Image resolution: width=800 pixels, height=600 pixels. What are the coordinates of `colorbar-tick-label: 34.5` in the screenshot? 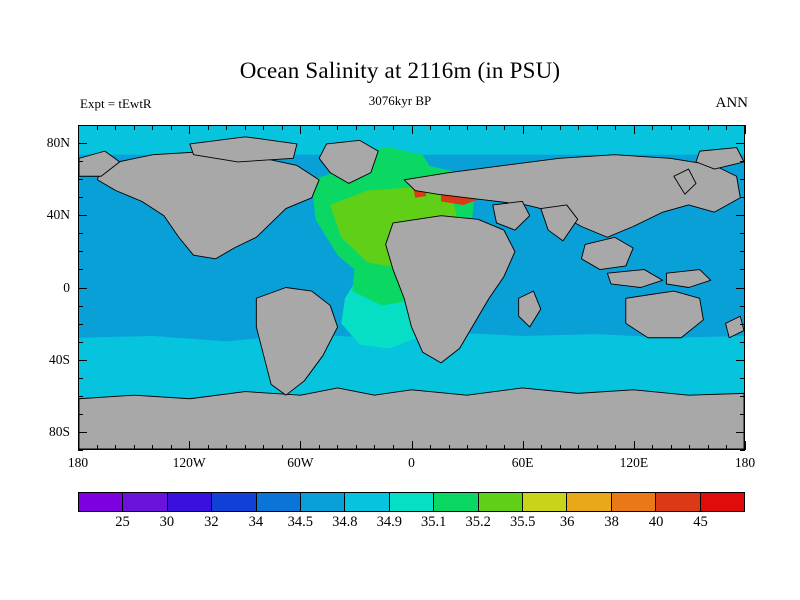 It's located at (300, 522).